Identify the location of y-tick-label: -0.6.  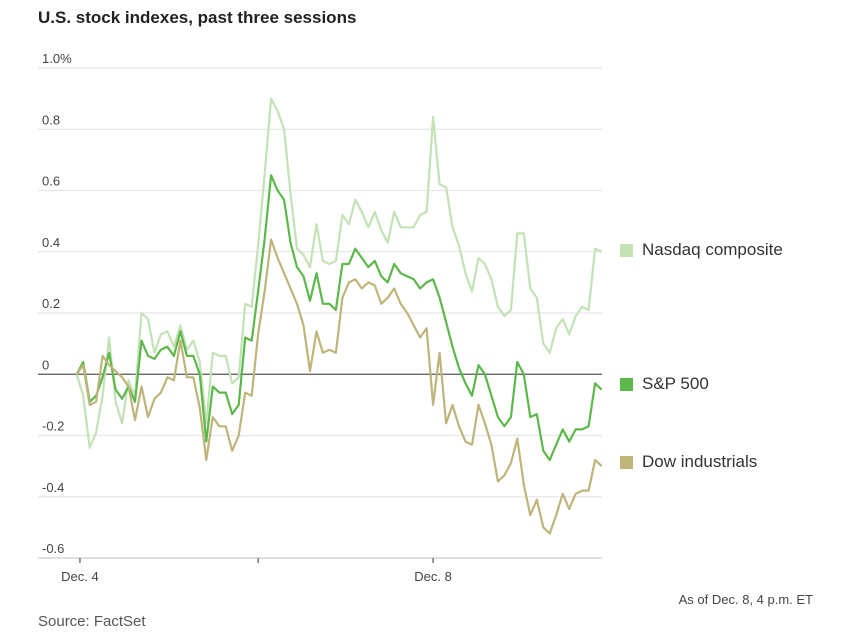
(53, 548).